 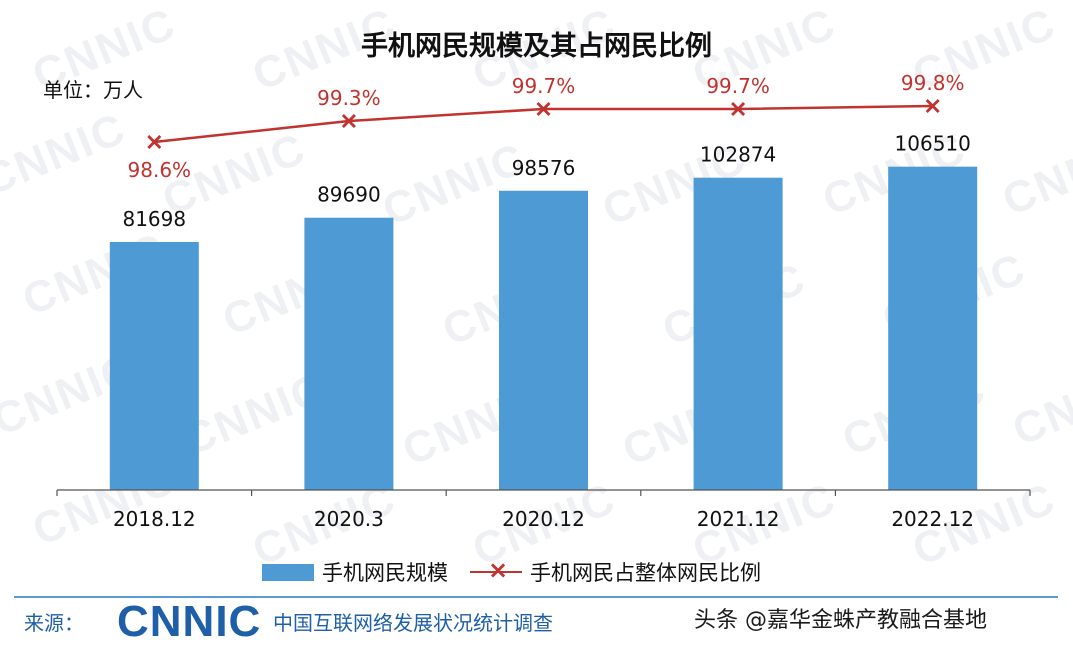 I want to click on chart-title: 手机网民规模及其占网民比例, so click(x=536, y=46).